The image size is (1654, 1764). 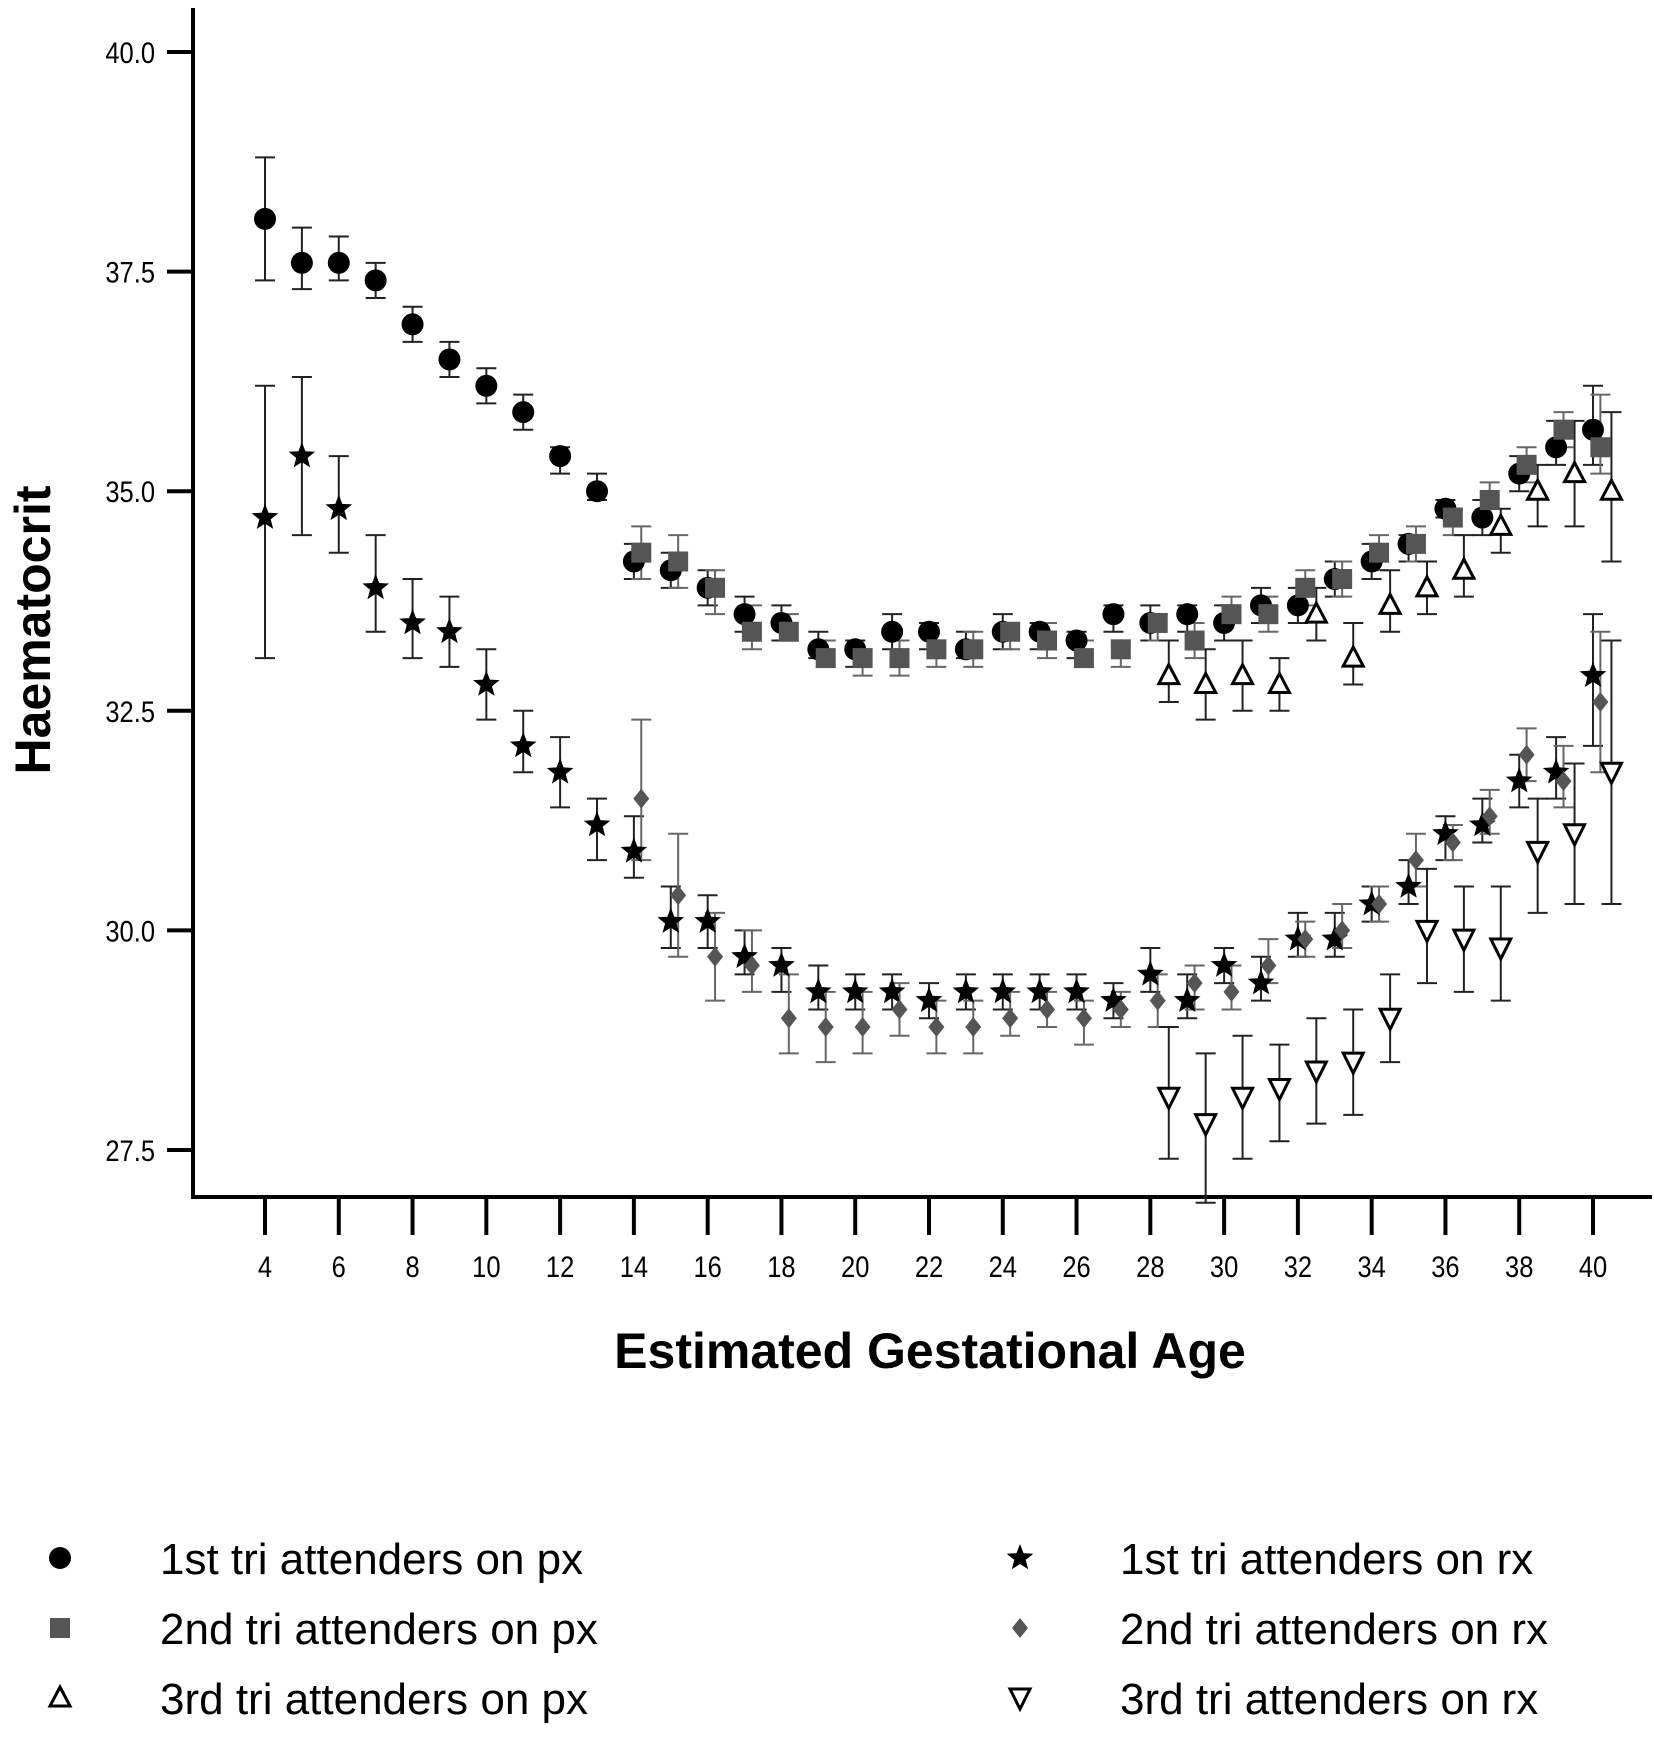 What do you see at coordinates (1445, 1266) in the screenshot?
I see `x-tick-label: 36` at bounding box center [1445, 1266].